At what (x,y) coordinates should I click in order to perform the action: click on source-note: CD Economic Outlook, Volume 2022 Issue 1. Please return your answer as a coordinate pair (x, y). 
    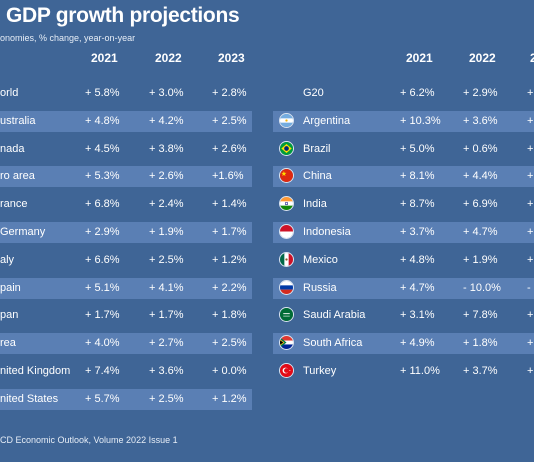
    Looking at the image, I should click on (89, 440).